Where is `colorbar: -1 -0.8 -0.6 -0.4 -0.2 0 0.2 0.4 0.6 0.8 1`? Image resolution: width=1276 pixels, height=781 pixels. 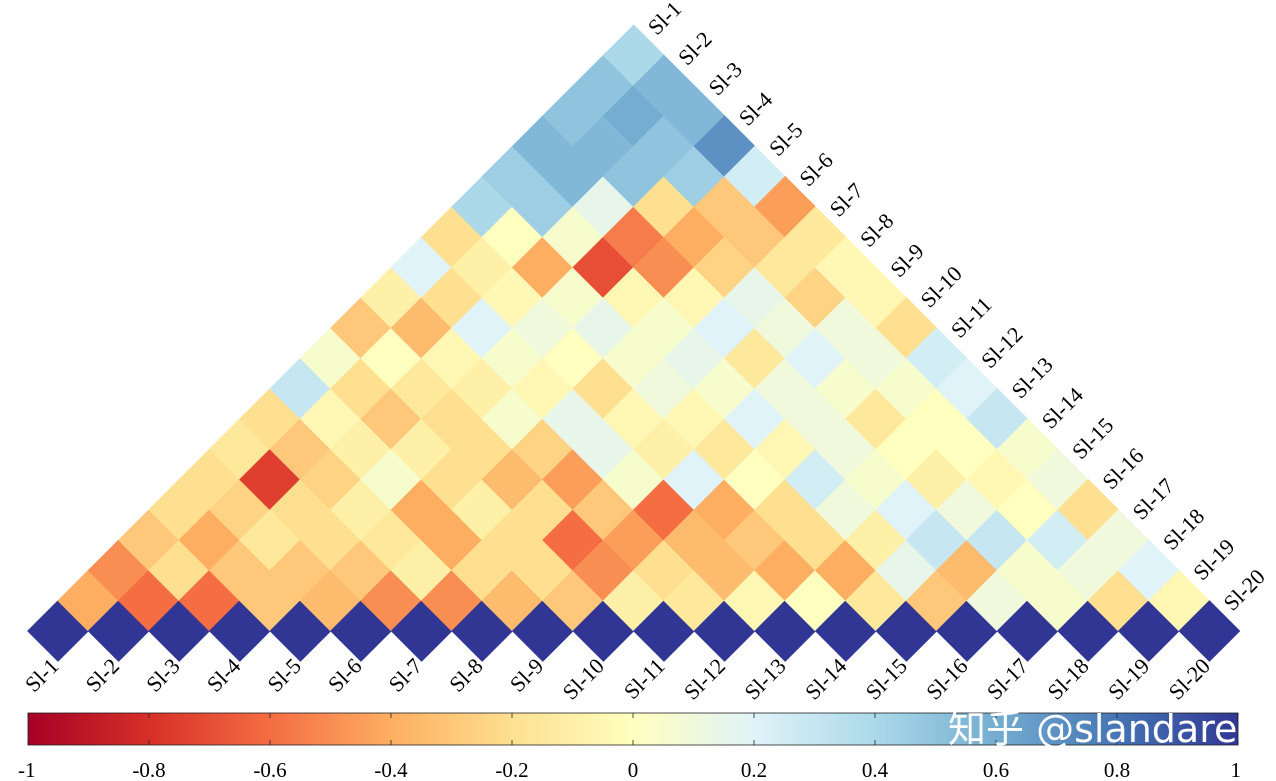 colorbar: -1 -0.8 -0.6 -0.4 -0.2 0 0.2 0.4 0.6 0.8 1 is located at coordinates (630, 746).